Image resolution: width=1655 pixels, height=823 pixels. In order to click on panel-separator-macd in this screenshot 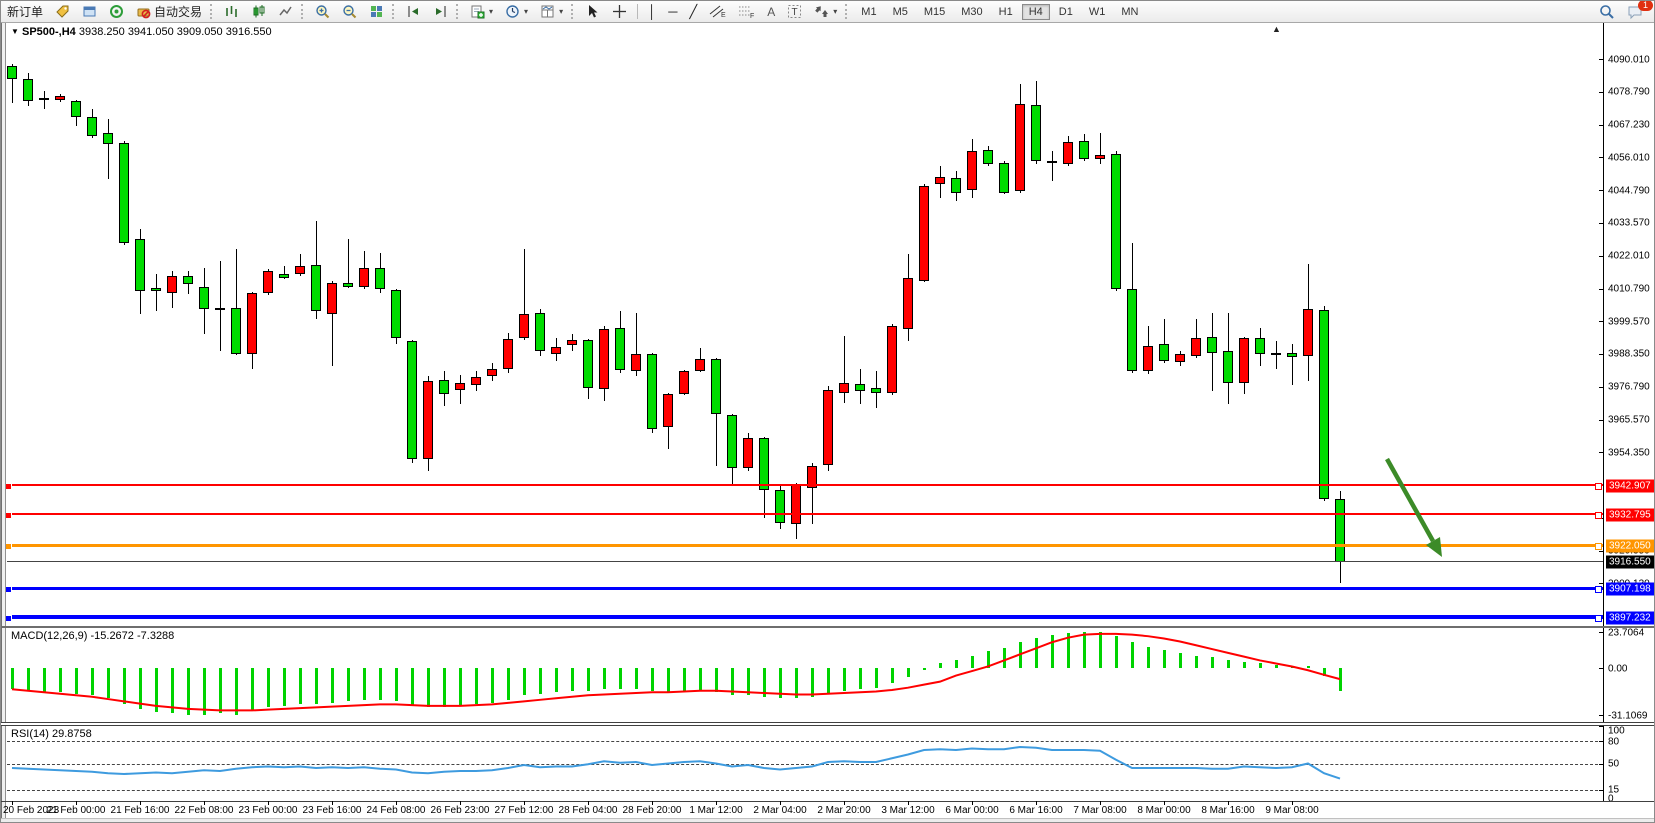, I will do `click(827, 627)`.